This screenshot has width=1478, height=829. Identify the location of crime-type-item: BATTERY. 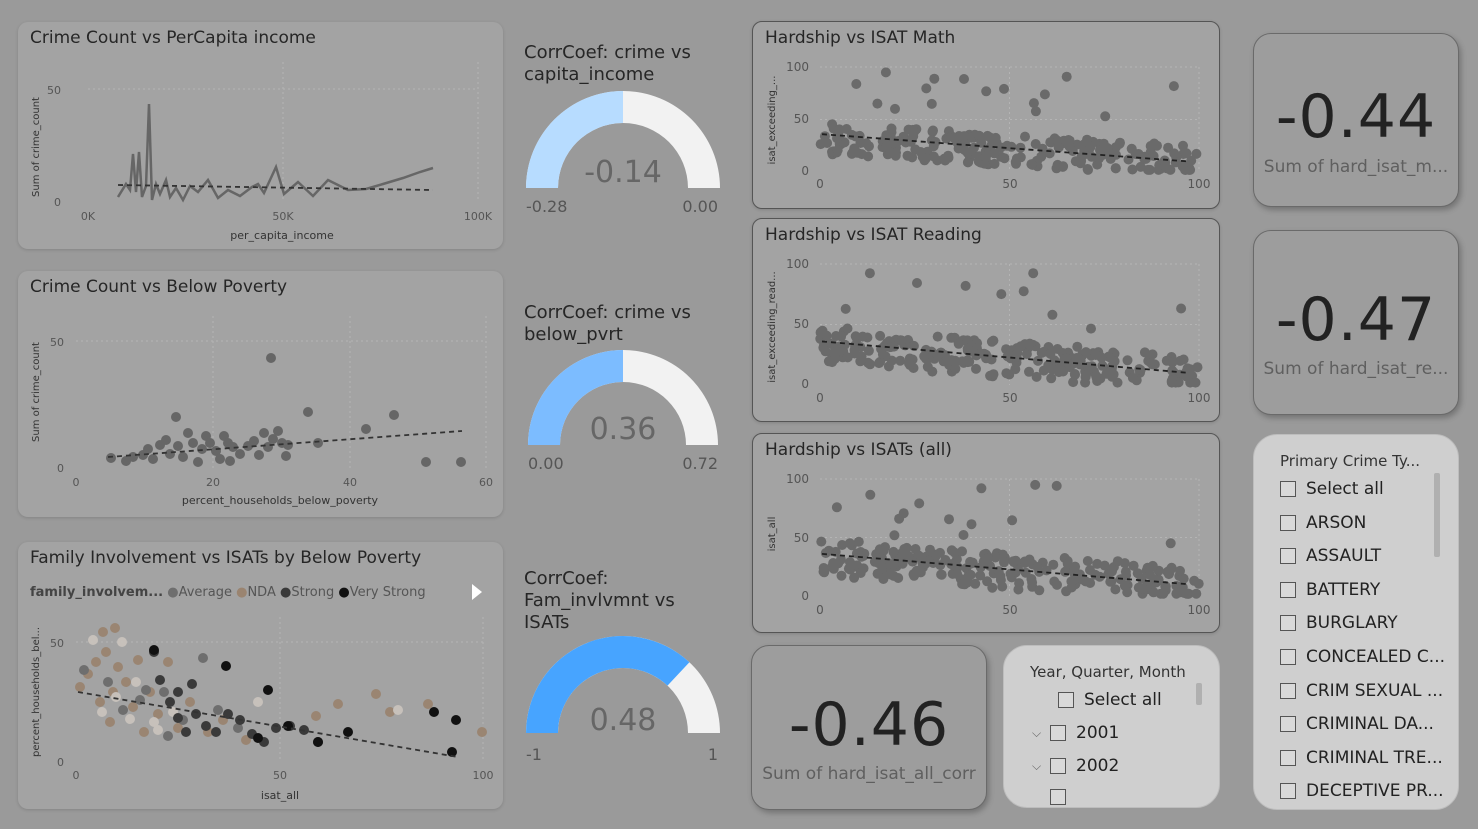
(1330, 590).